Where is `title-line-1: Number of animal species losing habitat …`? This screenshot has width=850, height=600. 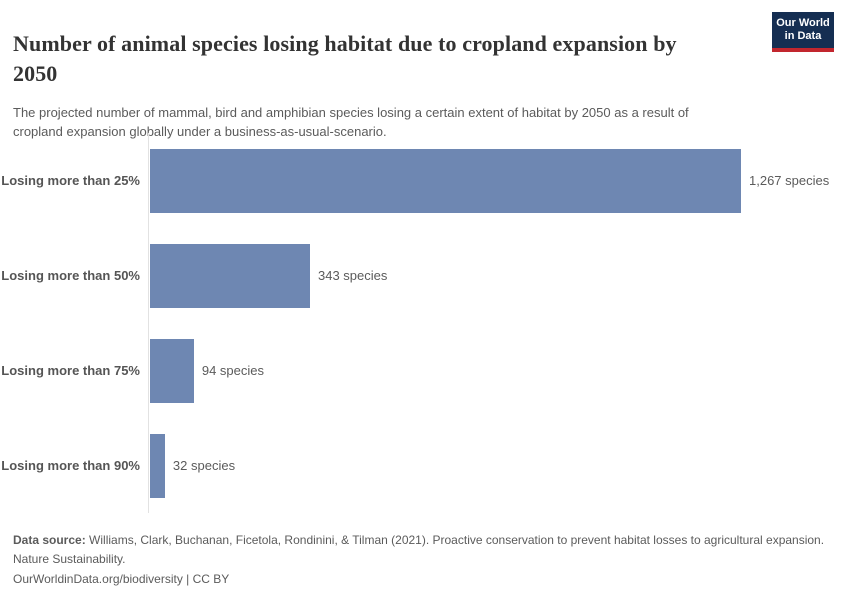 title-line-1: Number of animal species losing habitat … is located at coordinates (345, 43).